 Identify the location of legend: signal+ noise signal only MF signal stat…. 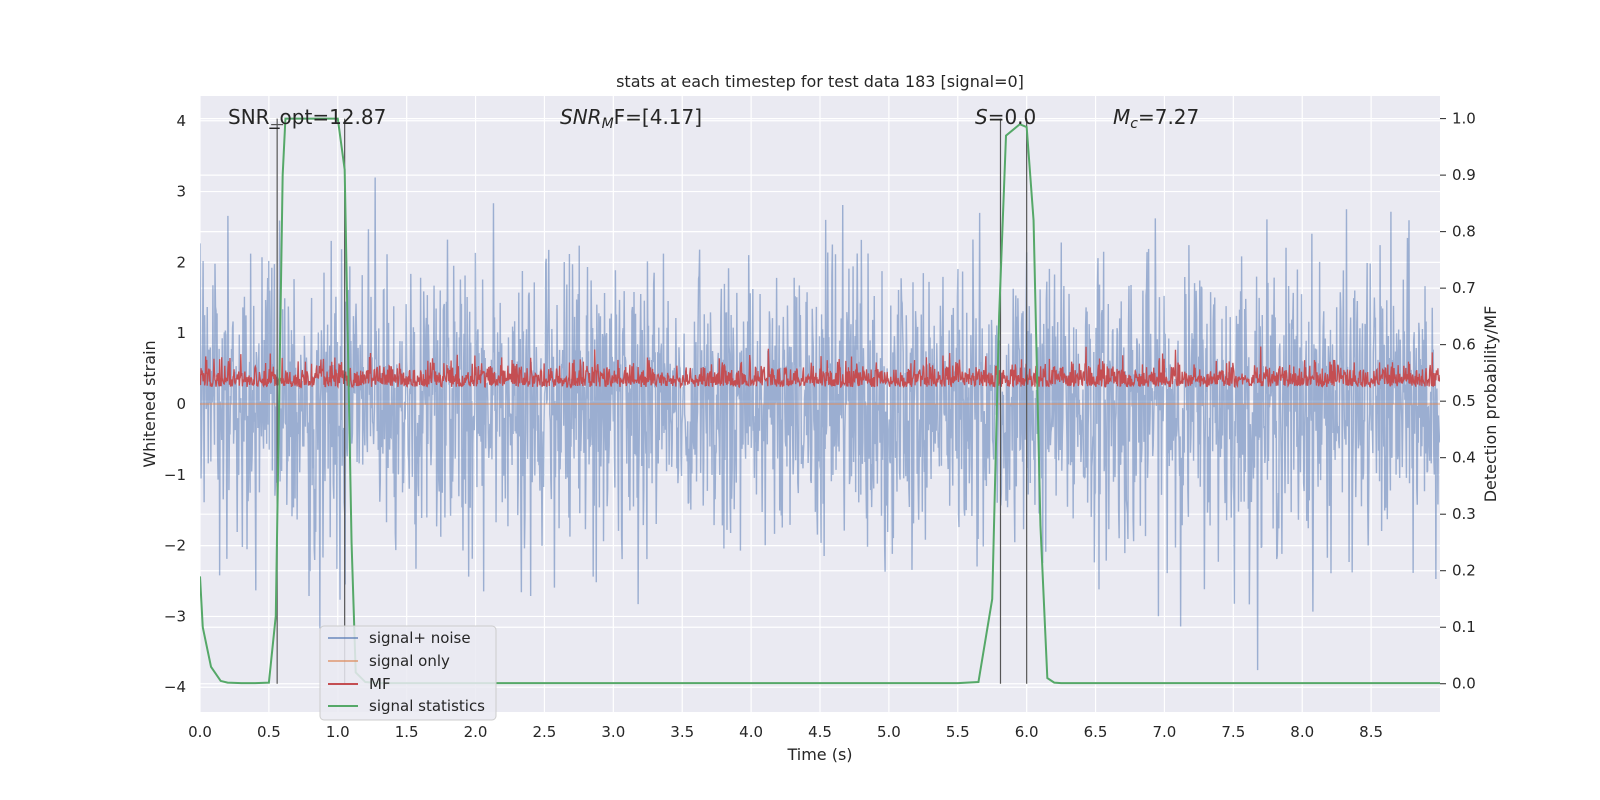
(408, 673).